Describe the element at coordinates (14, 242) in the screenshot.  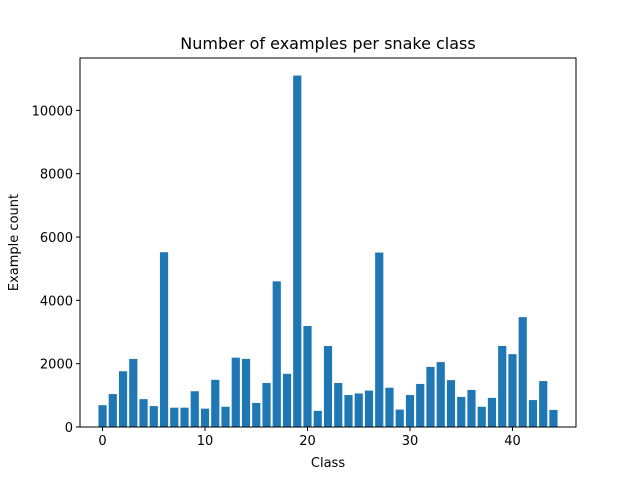
I see `y-axis-label: Example count` at that location.